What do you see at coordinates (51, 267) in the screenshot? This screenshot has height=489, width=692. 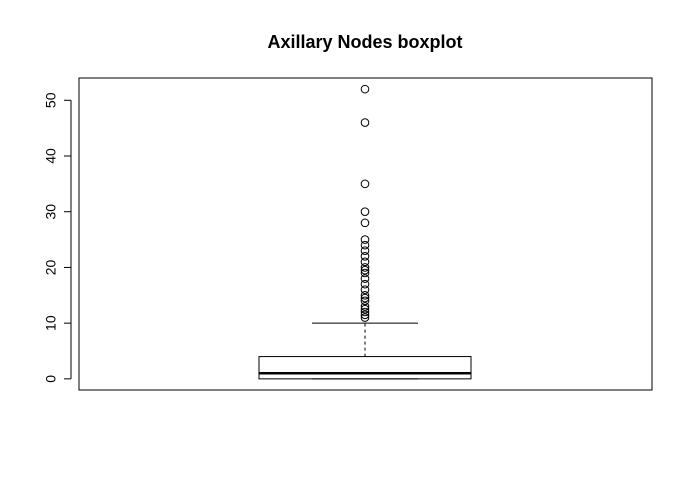 I see `y-tick-label: 20` at bounding box center [51, 267].